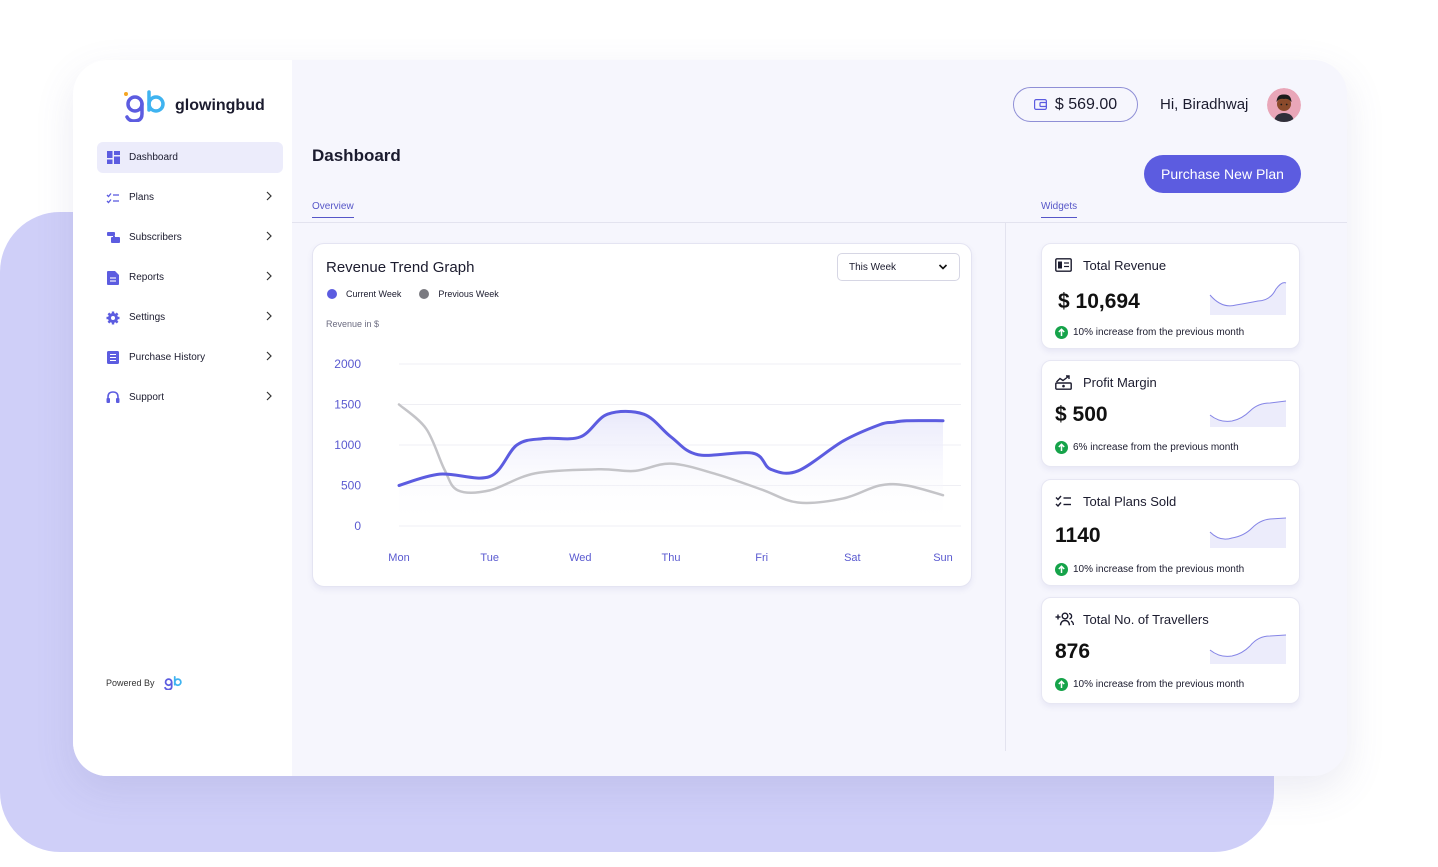  What do you see at coordinates (1078, 535) in the screenshot?
I see `widget-value: 1140` at bounding box center [1078, 535].